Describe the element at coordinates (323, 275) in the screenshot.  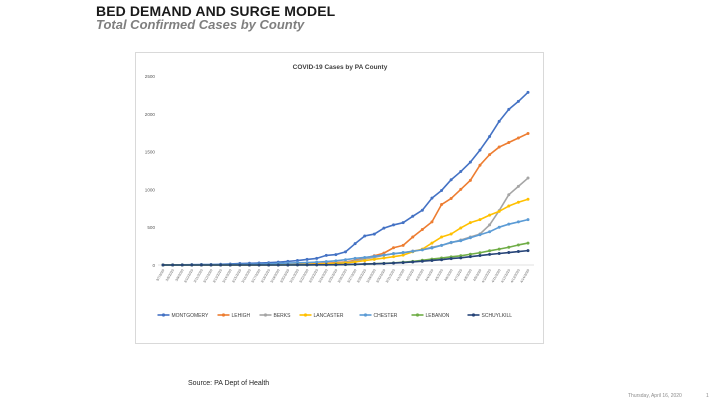
I see `x-tick-label: 3/24/2020` at that location.